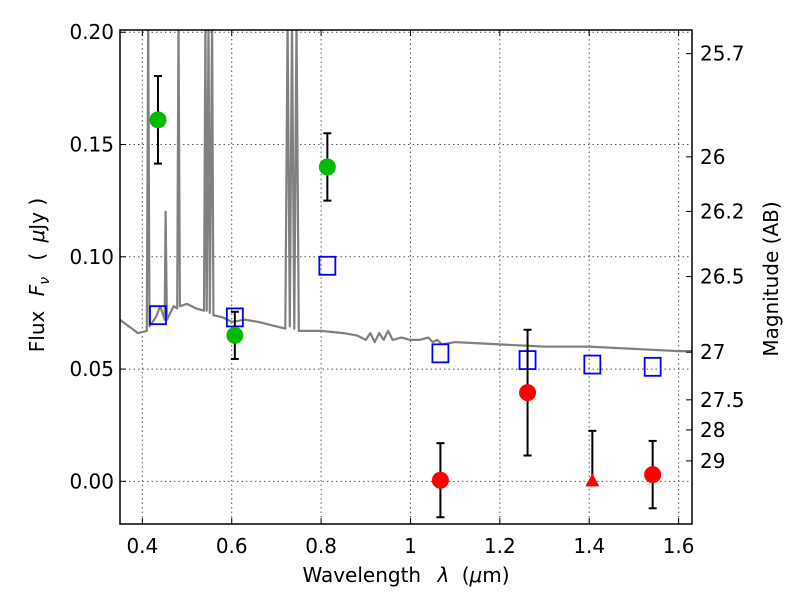 The width and height of the screenshot is (800, 600). Describe the element at coordinates (37, 237) in the screenshot. I see `y-axis-label-unit-mu: μ` at that location.